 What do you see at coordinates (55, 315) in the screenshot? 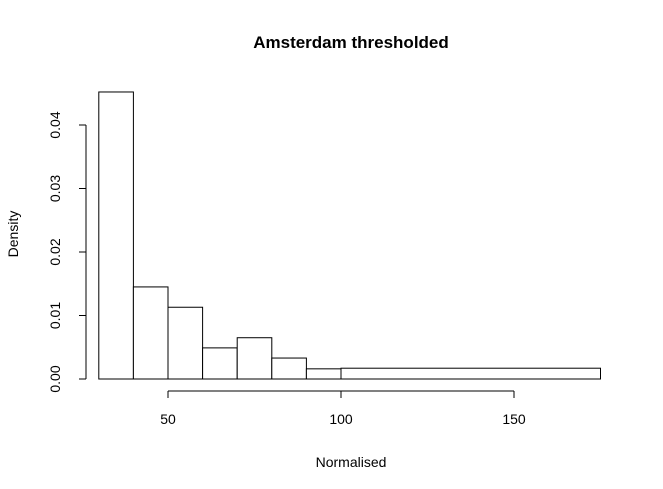
I see `y-tick-label: 0.01` at bounding box center [55, 315].